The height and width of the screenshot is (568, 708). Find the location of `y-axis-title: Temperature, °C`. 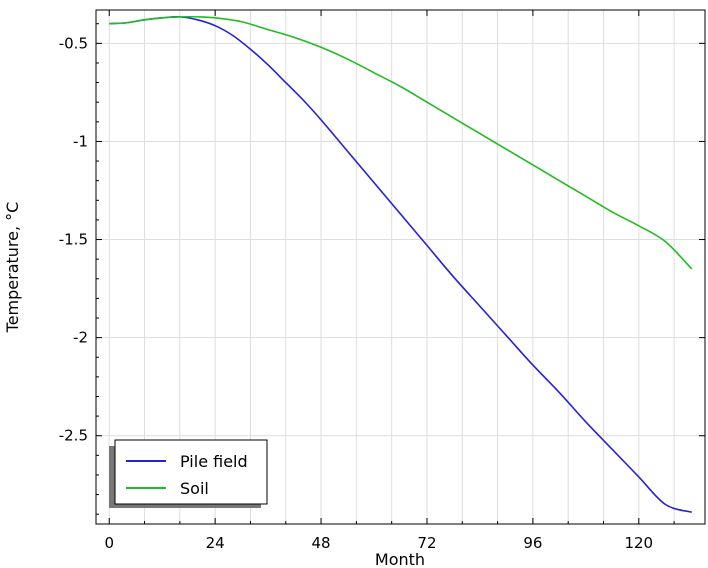

y-axis-title: Temperature, °C is located at coordinates (12, 268).